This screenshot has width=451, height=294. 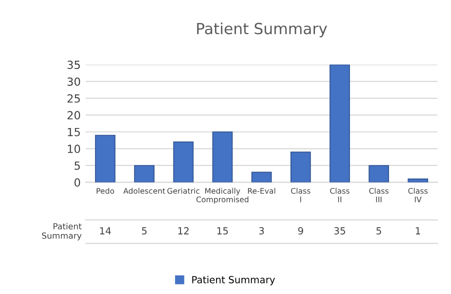 What do you see at coordinates (233, 281) in the screenshot?
I see `legend-label: Patient Summary` at bounding box center [233, 281].